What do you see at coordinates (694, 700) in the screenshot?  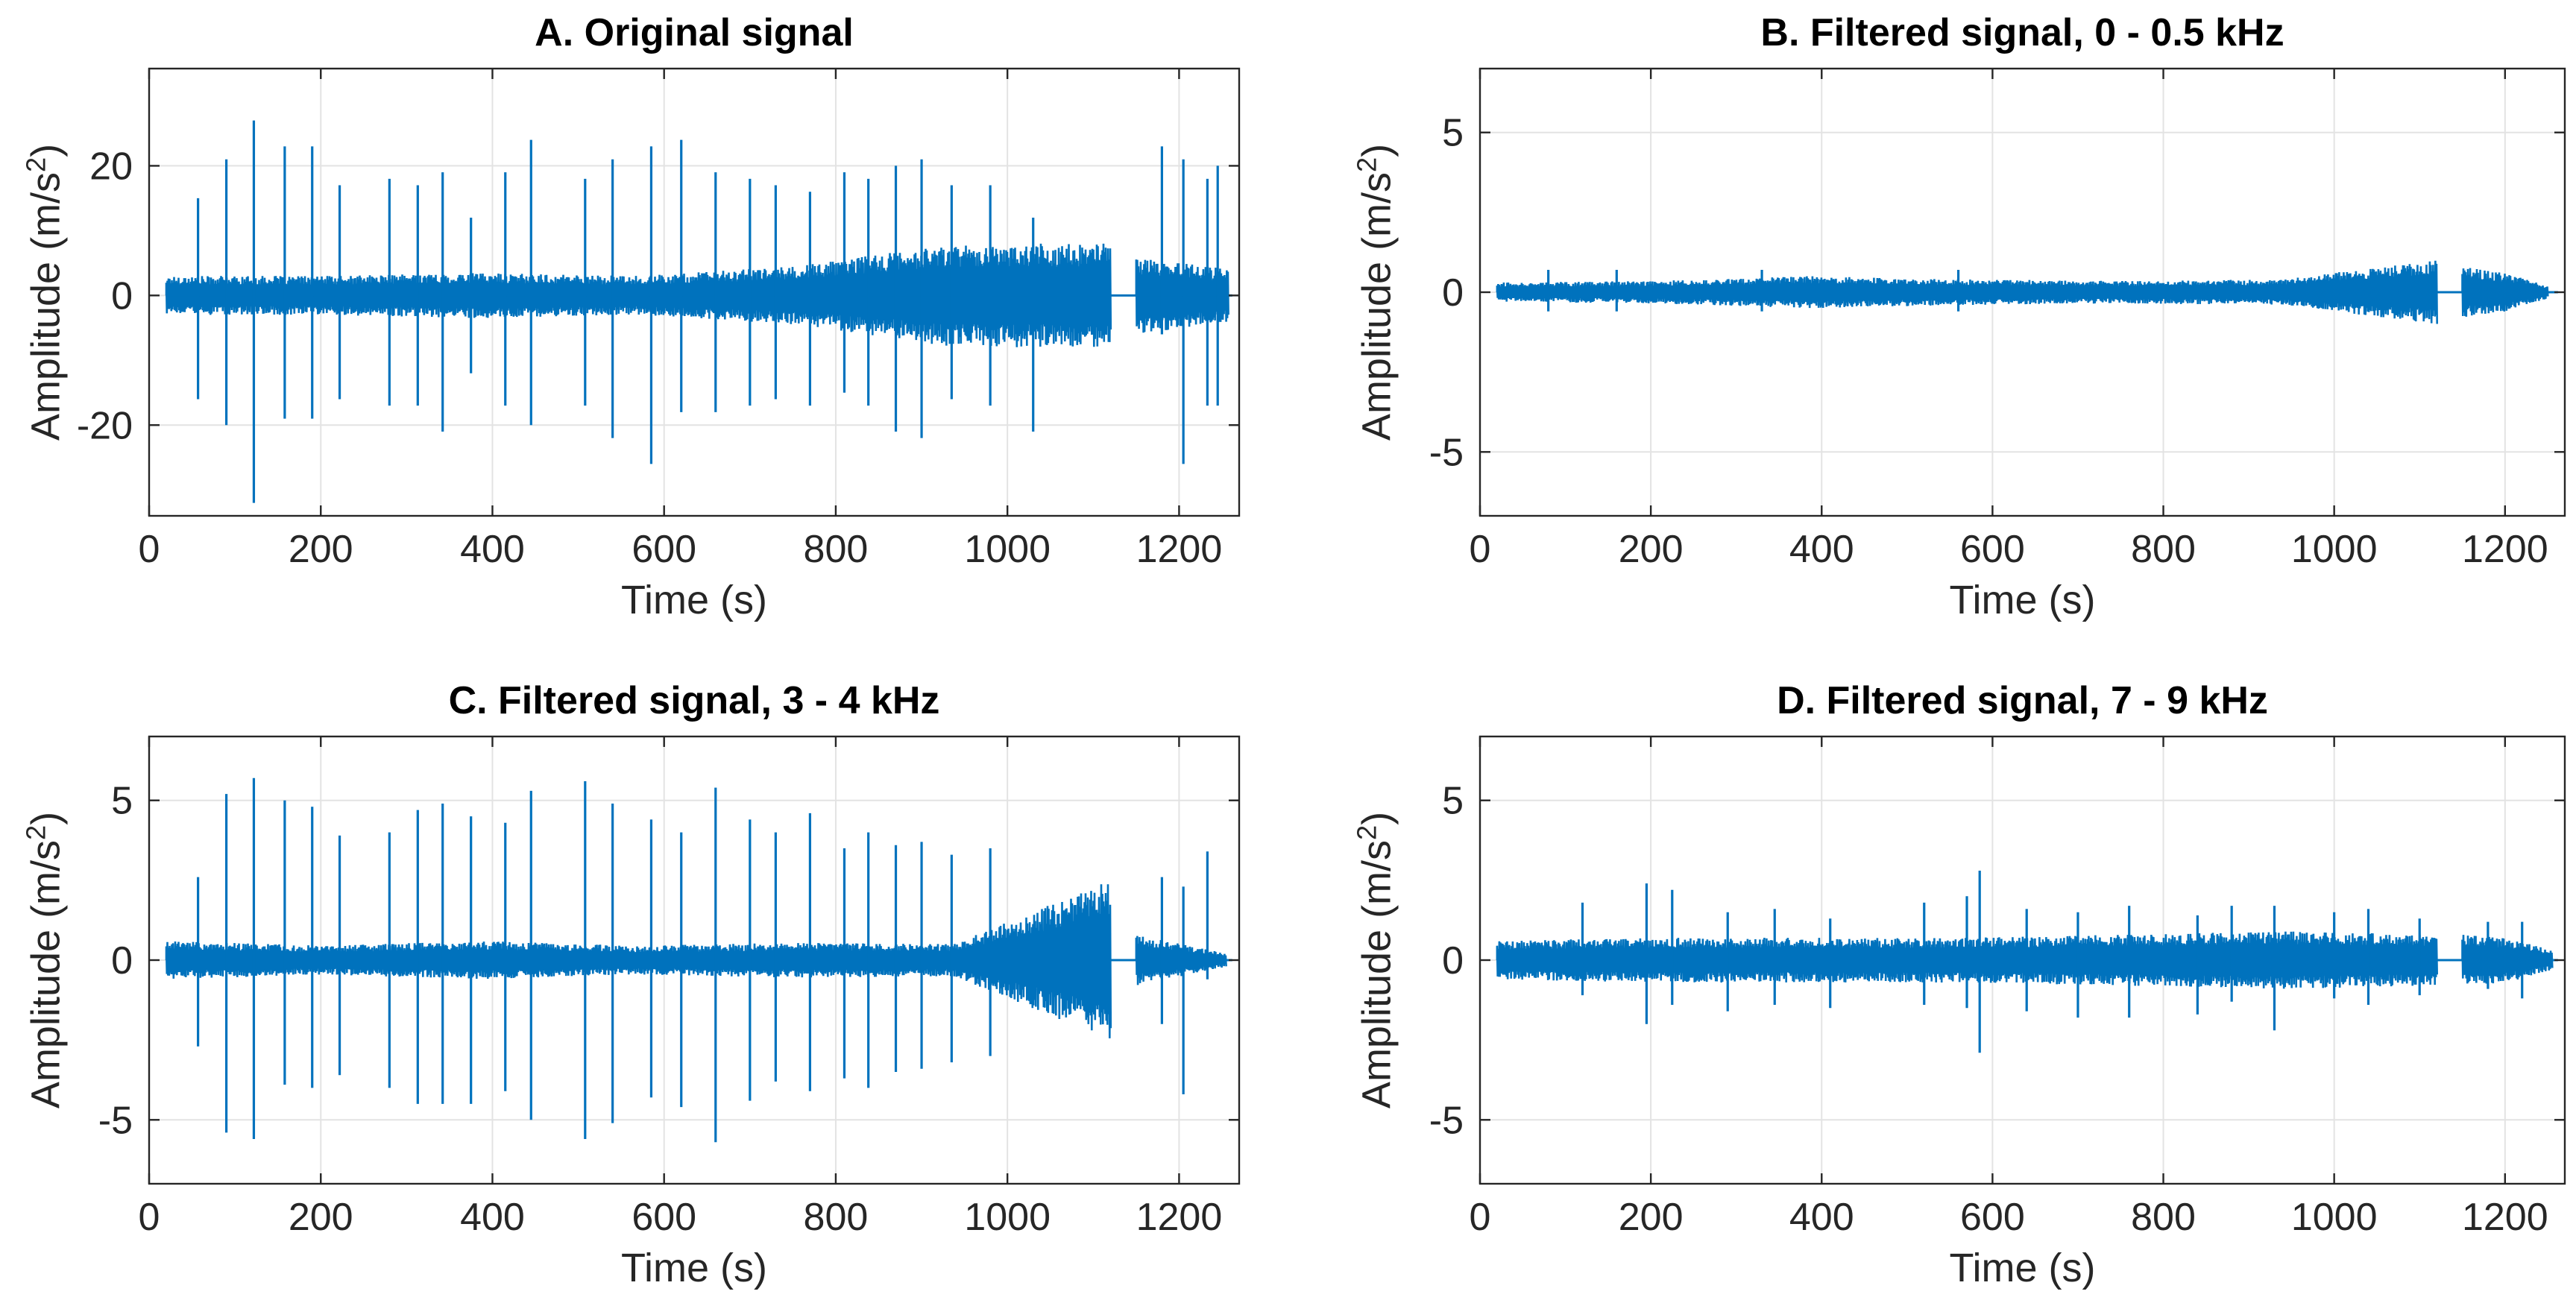 I see `chart-title: C. Filtered signal, 3 - 4 kHz` at bounding box center [694, 700].